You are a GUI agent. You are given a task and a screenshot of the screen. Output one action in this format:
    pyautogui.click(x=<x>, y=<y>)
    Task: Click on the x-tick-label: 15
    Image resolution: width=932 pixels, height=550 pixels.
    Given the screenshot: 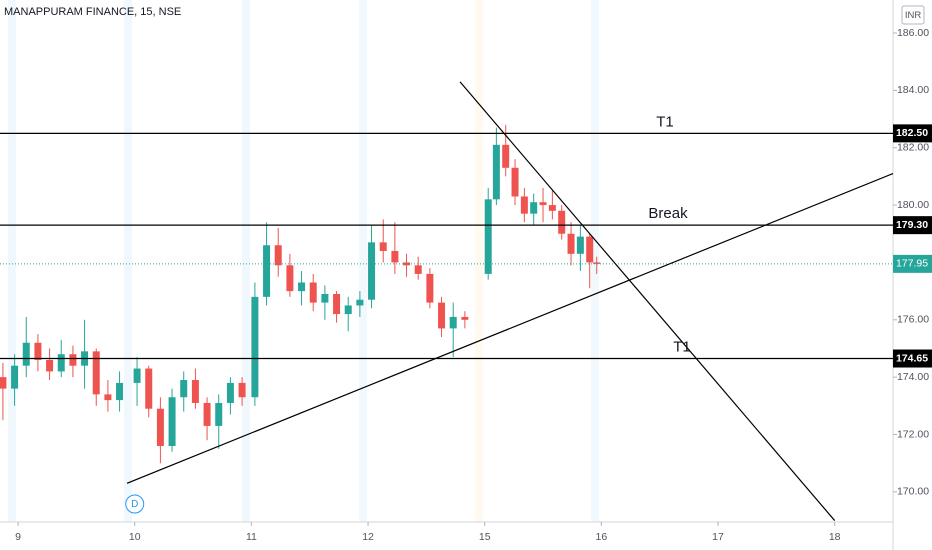 What is the action you would take?
    pyautogui.click(x=485, y=537)
    